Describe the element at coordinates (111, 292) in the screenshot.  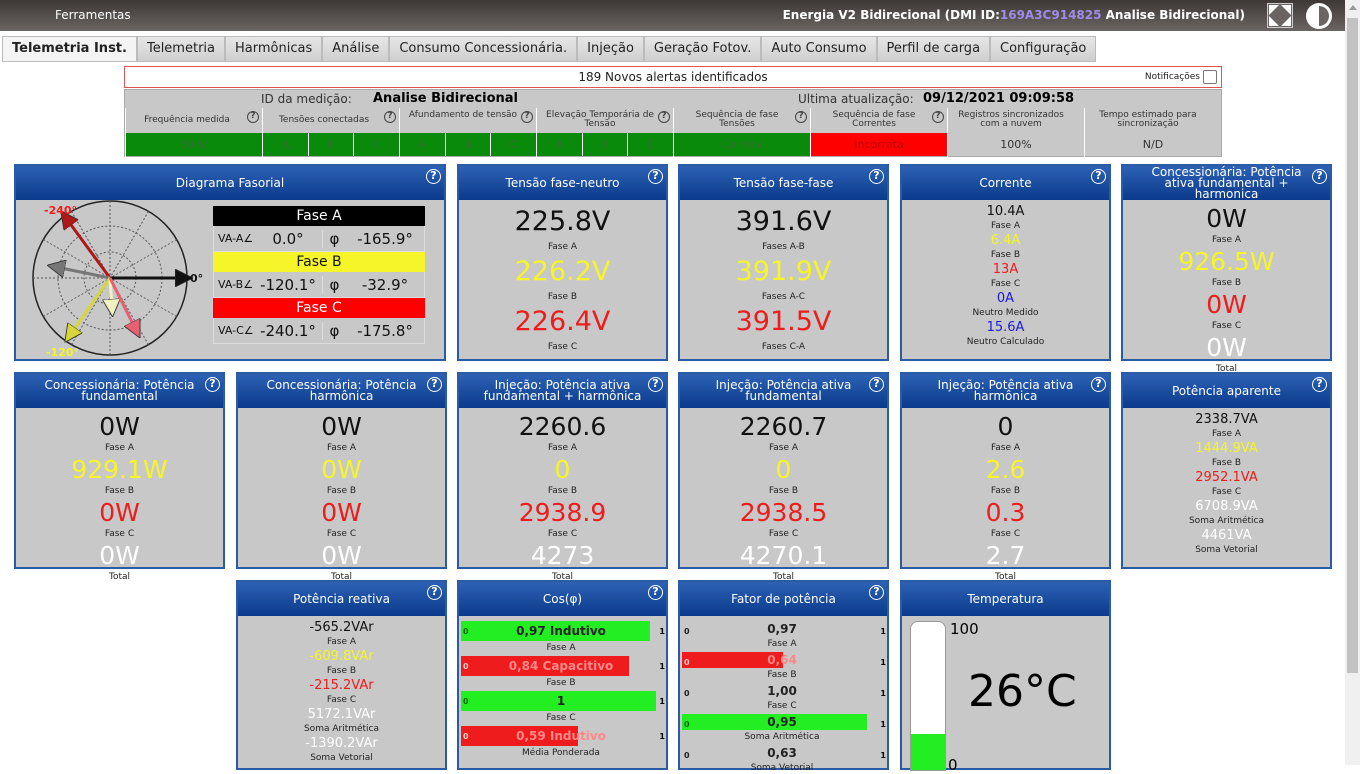
I see `phasor-b-current` at that location.